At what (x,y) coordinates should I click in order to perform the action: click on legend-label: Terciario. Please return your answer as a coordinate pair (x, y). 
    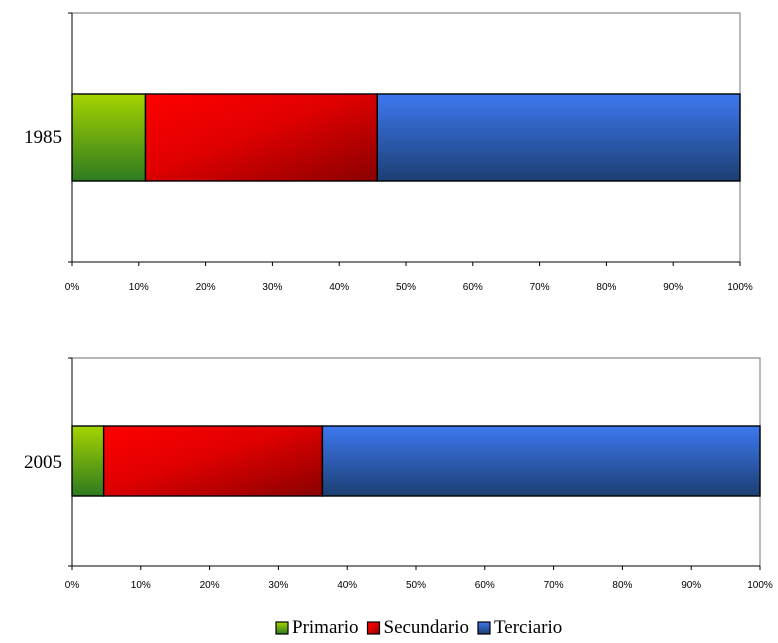
    Looking at the image, I should click on (528, 627).